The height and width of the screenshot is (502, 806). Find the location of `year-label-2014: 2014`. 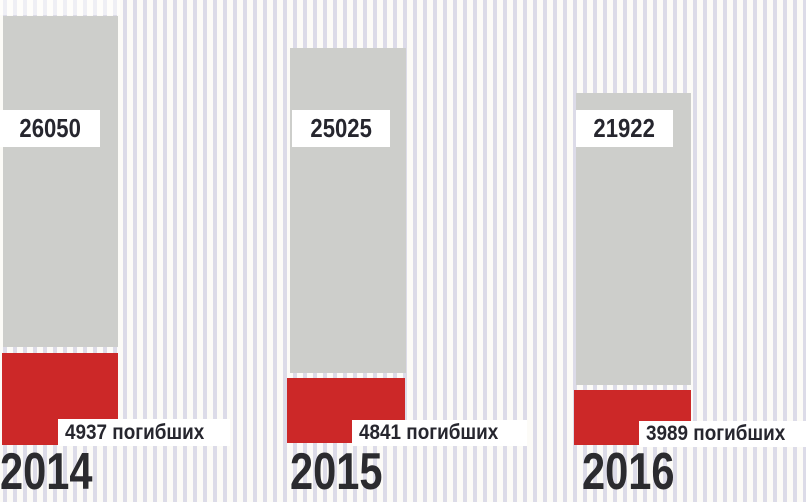

year-label-2014: 2014 is located at coordinates (58, 472).